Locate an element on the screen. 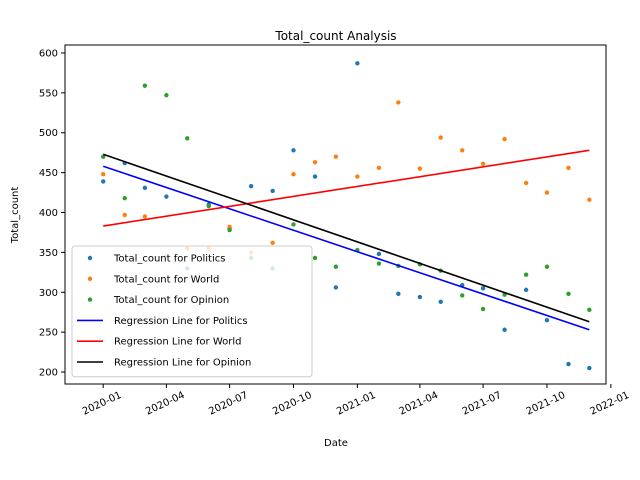 The height and width of the screenshot is (480, 640). legend-label: Total_count for Opinion is located at coordinates (171, 300).